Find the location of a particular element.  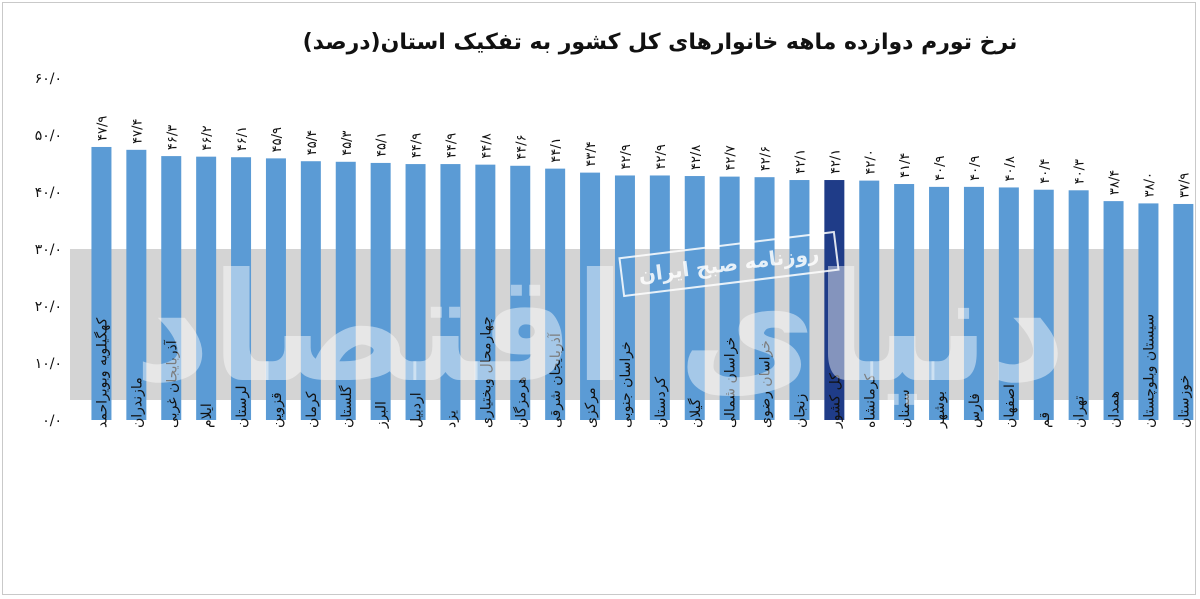

y-tick-label: ۲۰/۰ is located at coordinates (48, 307).